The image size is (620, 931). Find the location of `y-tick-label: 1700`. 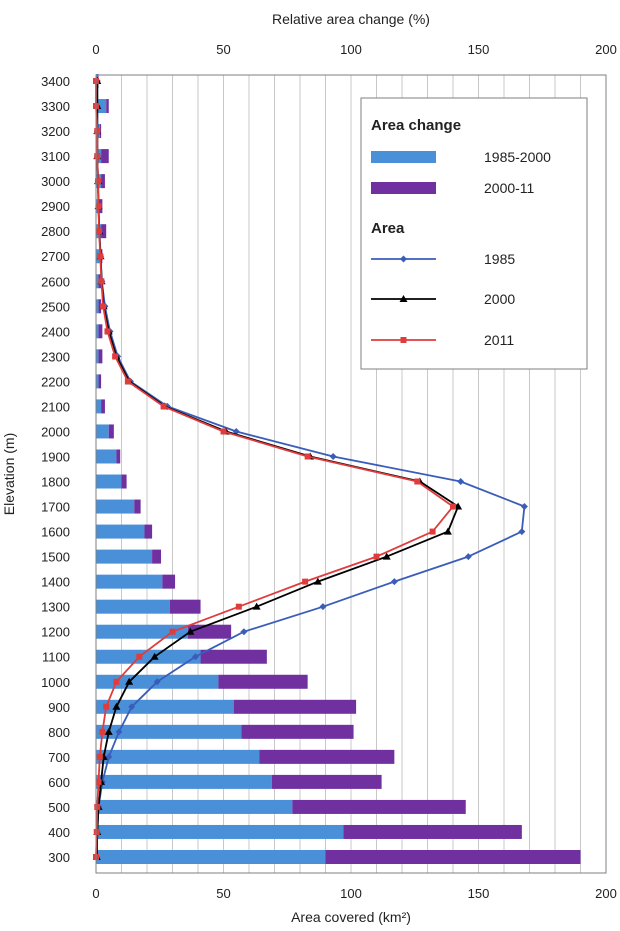

y-tick-label: 1700 is located at coordinates (55, 507).